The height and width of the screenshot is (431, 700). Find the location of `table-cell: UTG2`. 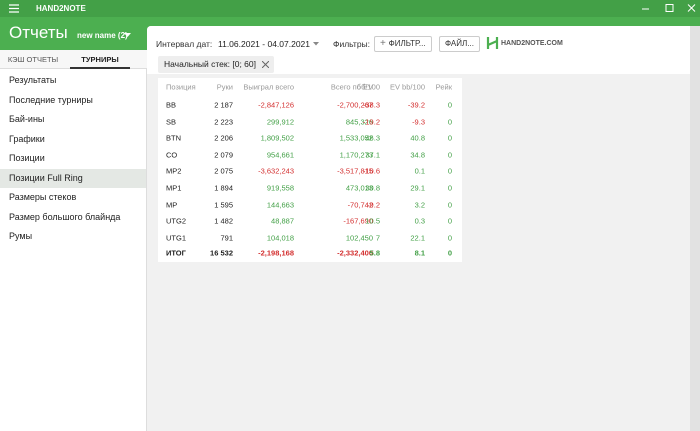

table-cell: UTG2 is located at coordinates (176, 221).